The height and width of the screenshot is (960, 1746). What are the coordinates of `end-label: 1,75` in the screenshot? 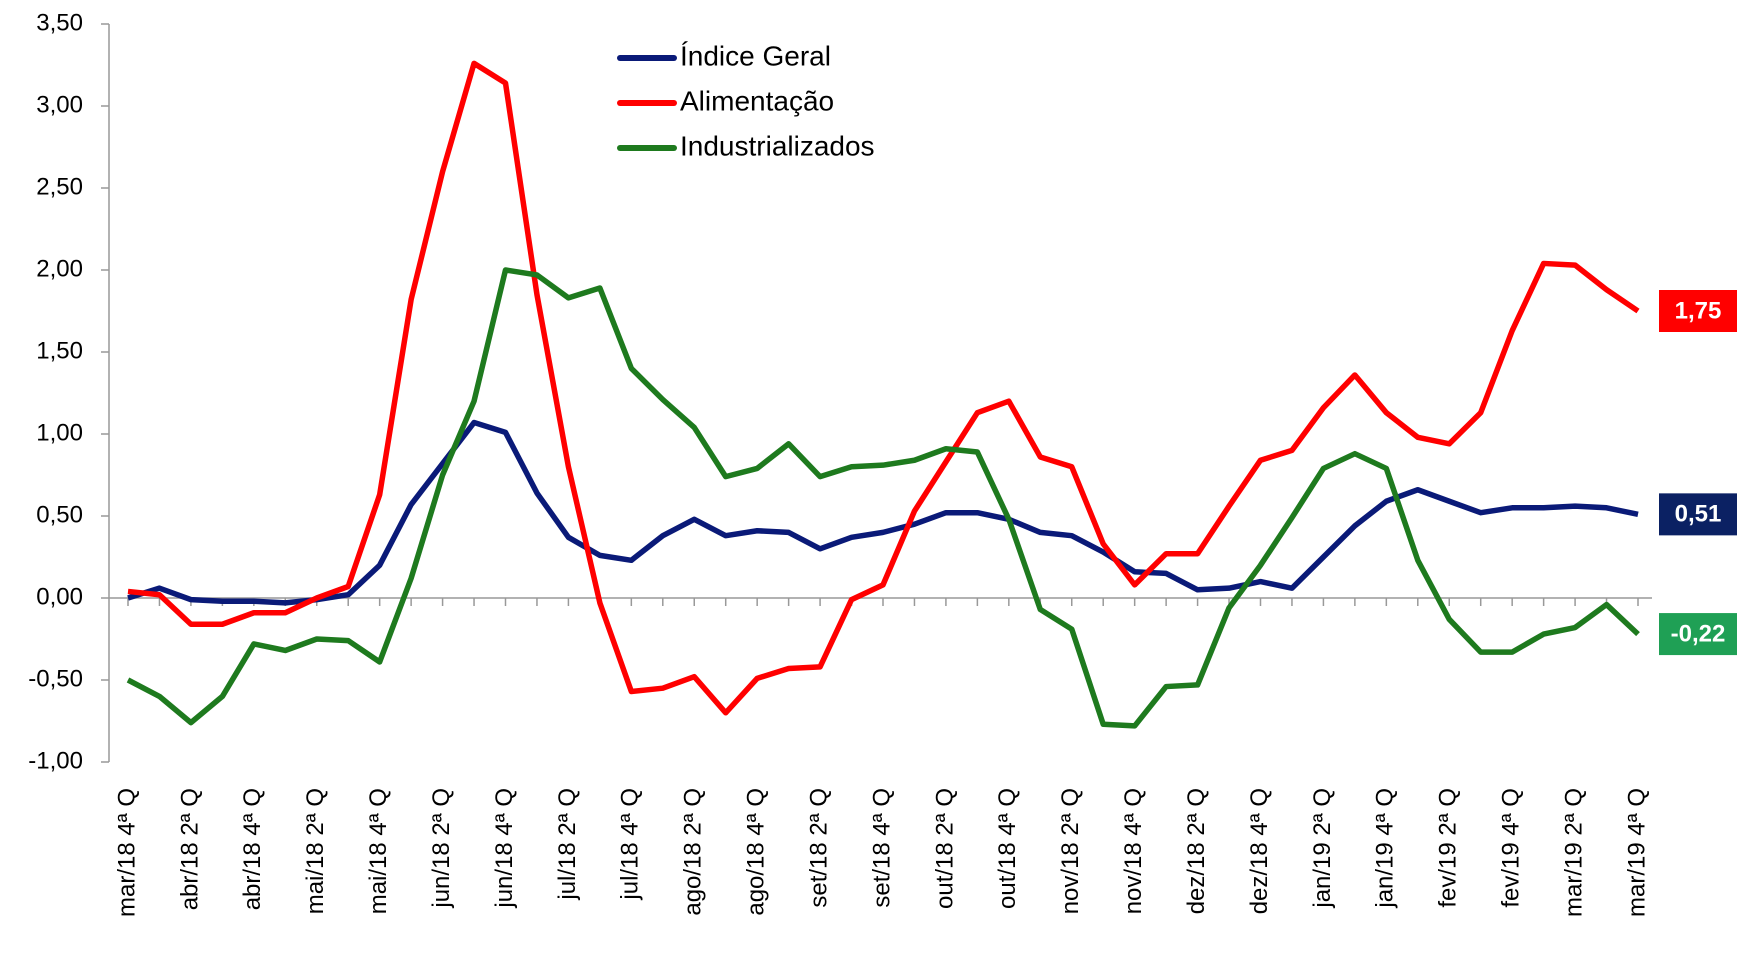 It's located at (1698, 310).